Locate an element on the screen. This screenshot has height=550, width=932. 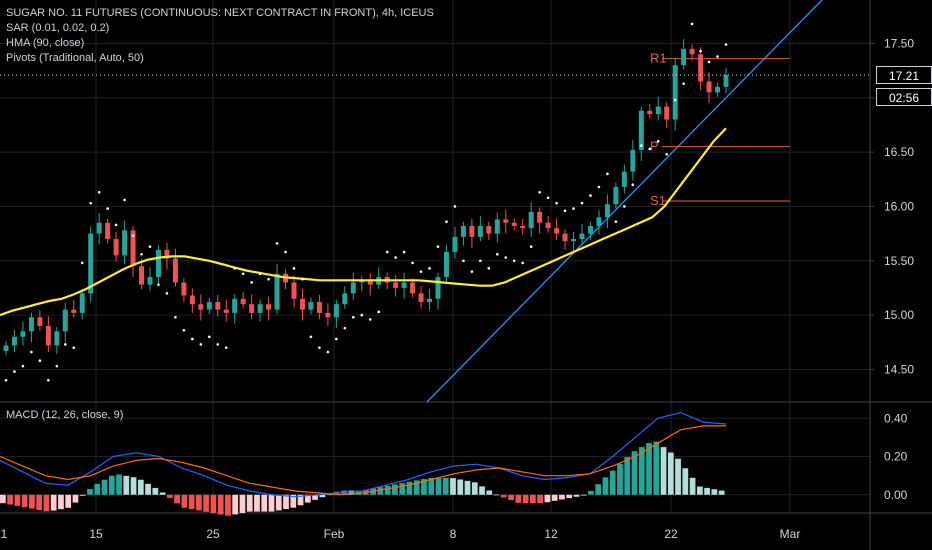
price-axis-label: 15.50 is located at coordinates (899, 261).